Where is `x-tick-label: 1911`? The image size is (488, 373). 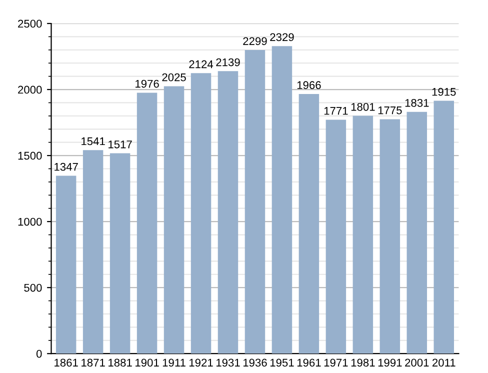
x-tick-label: 1911 is located at coordinates (174, 362).